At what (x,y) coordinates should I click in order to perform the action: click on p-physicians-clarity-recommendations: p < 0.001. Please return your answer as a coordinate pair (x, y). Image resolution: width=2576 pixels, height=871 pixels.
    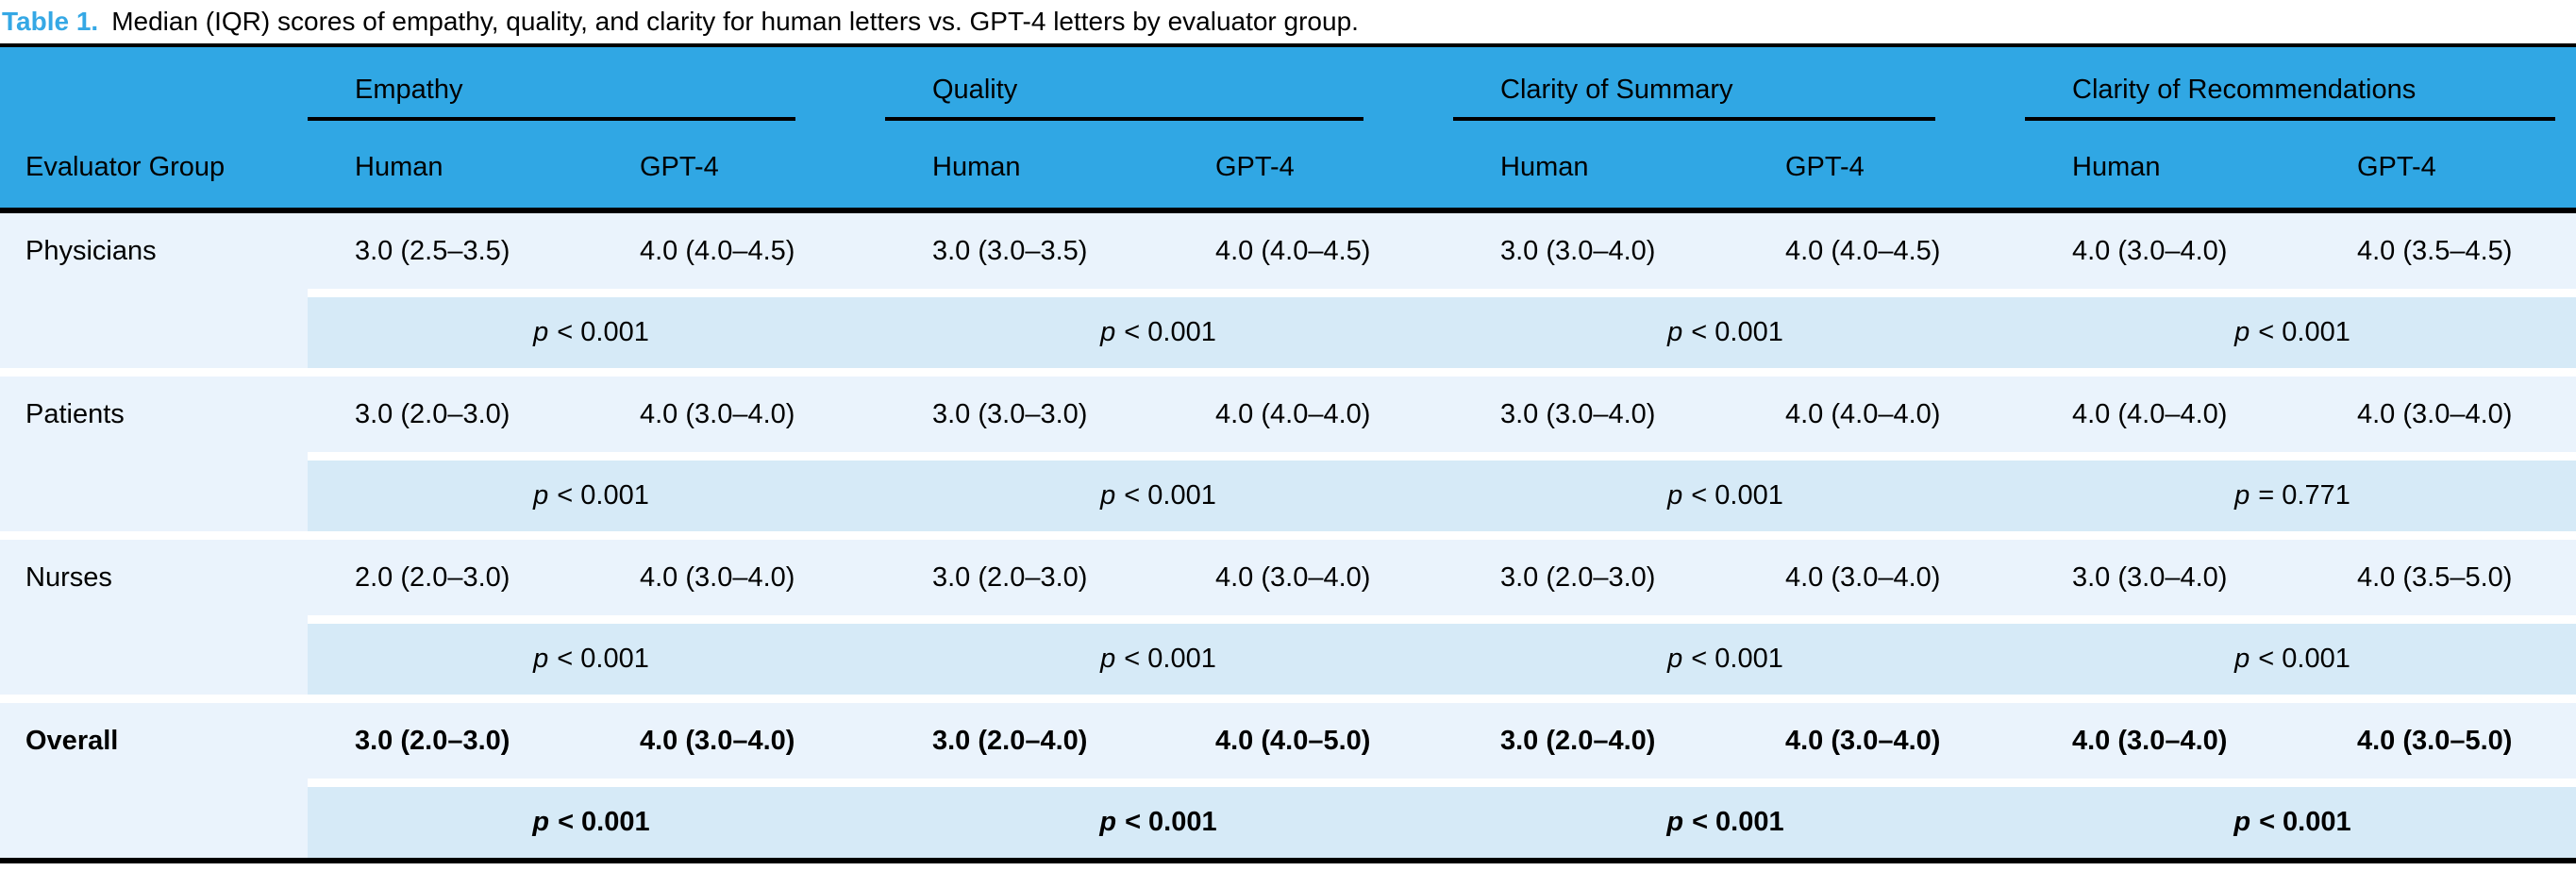
    Looking at the image, I should click on (2292, 332).